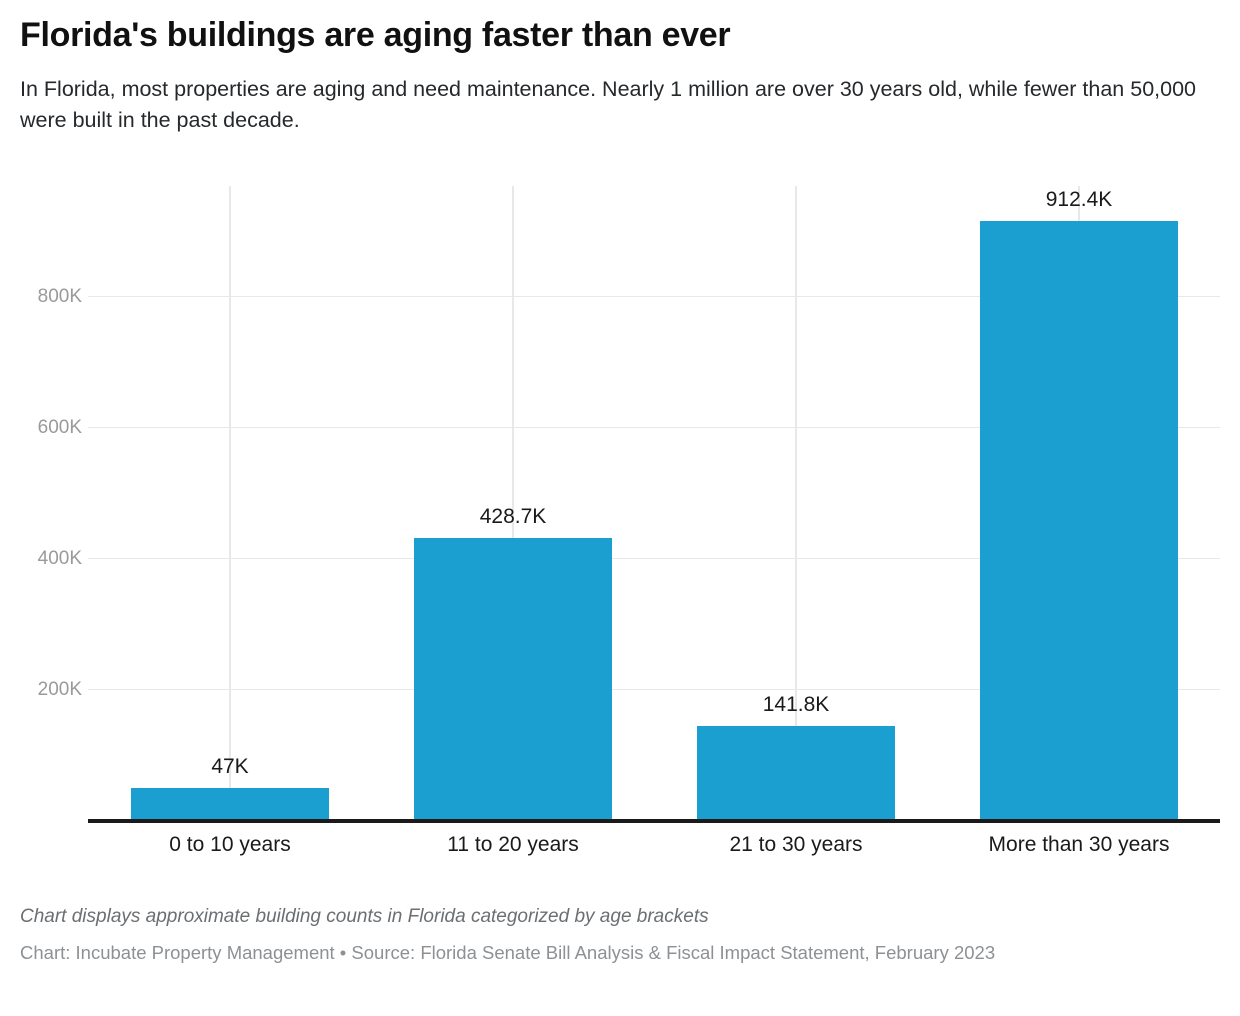 The height and width of the screenshot is (1016, 1240). I want to click on gridline-400k, so click(654, 558).